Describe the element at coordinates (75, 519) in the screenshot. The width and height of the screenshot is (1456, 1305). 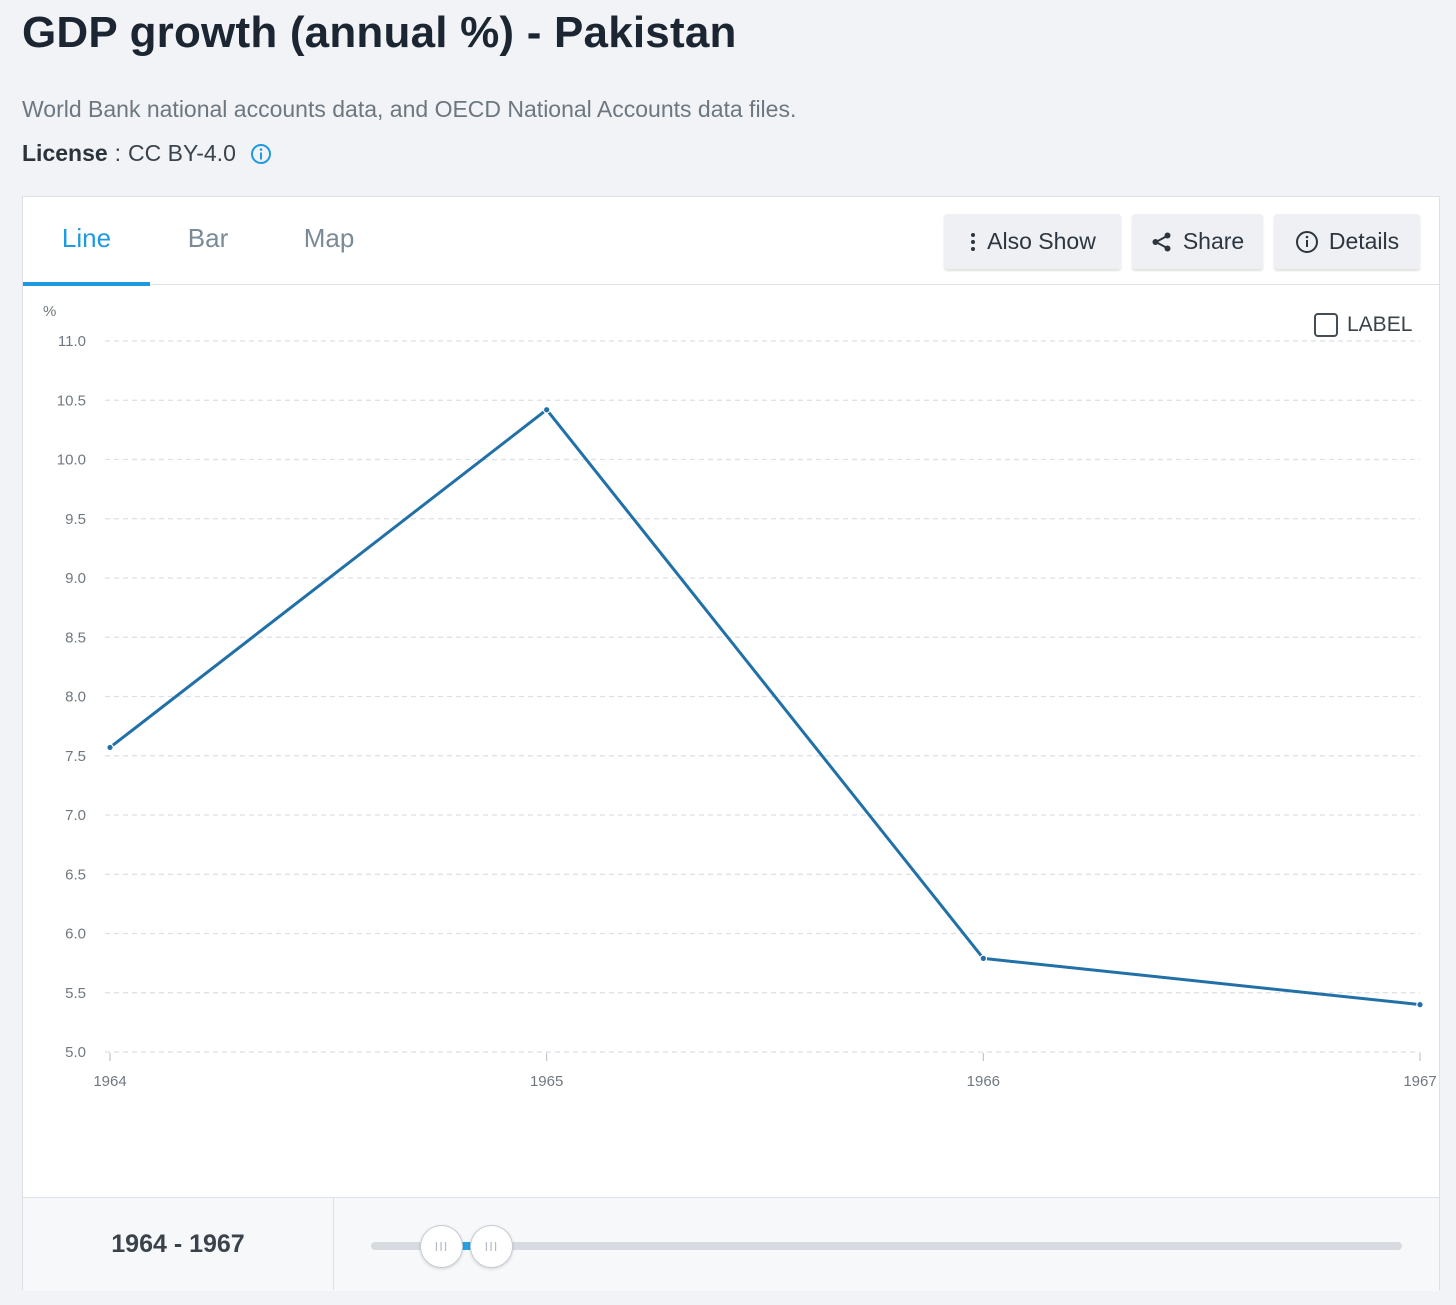
I see `y-tick-label: 9.5` at that location.